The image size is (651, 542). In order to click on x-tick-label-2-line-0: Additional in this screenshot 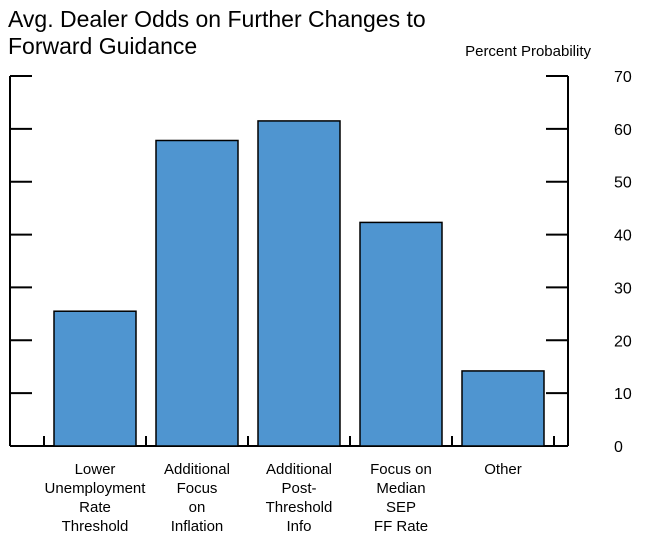, I will do `click(299, 469)`.